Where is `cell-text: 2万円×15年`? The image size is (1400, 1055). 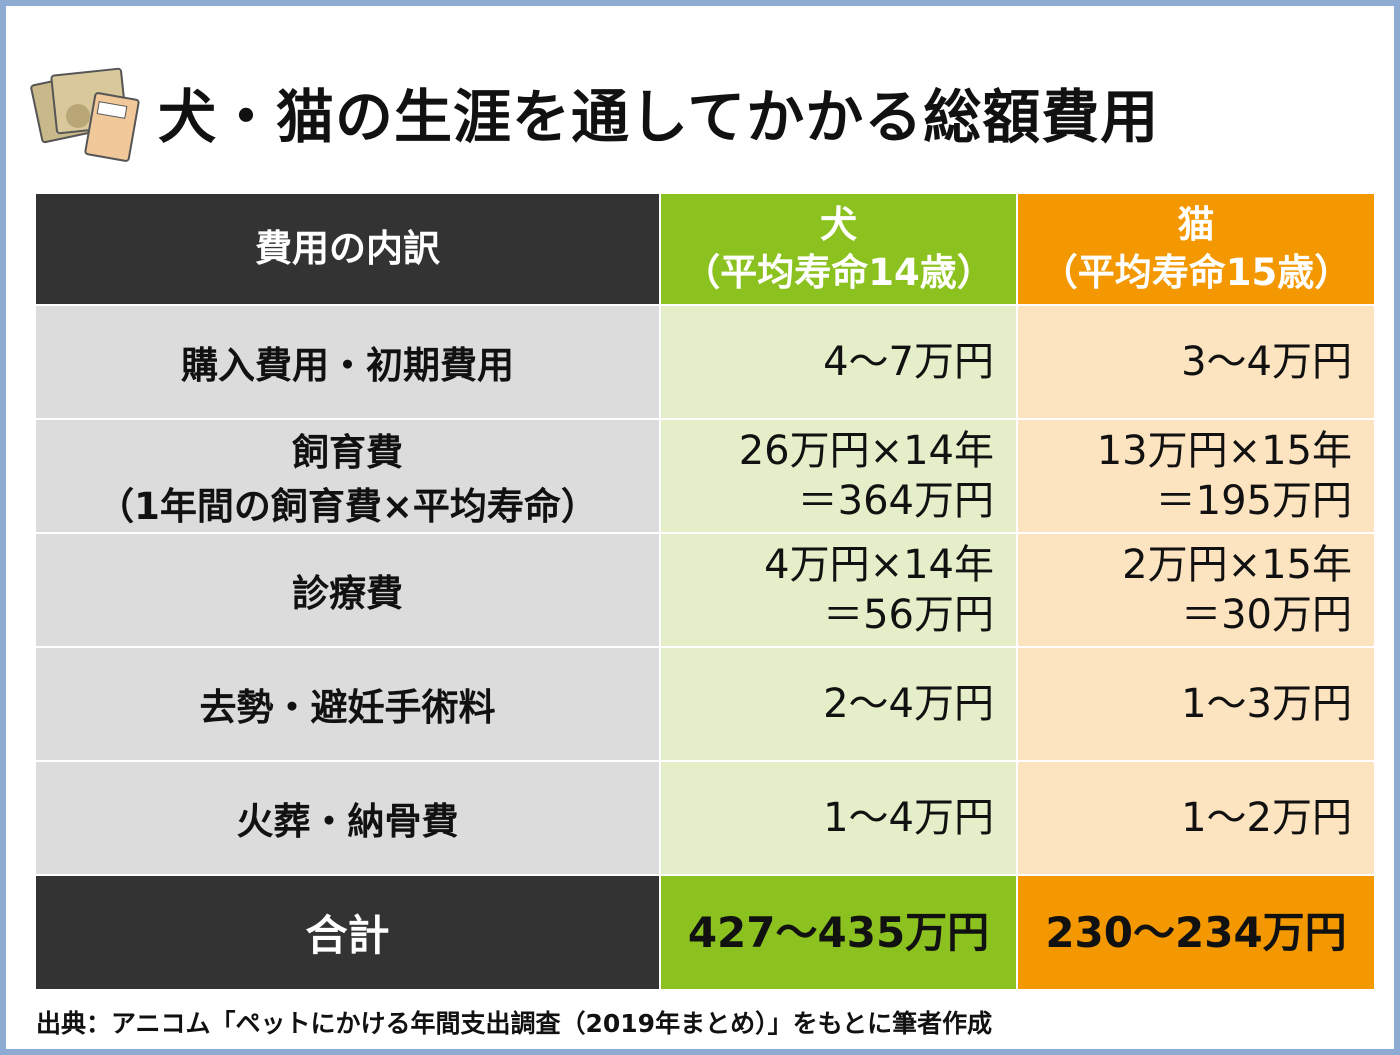
cell-text: 2万円×15年 is located at coordinates (1237, 565).